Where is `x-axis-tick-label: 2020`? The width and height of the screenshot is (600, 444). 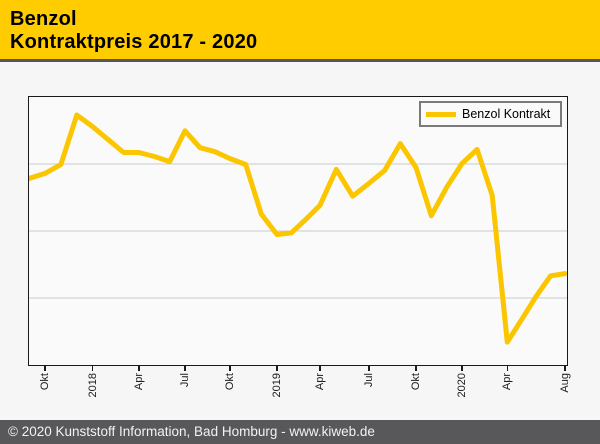
x-axis-tick-label: 2020 is located at coordinates (462, 385).